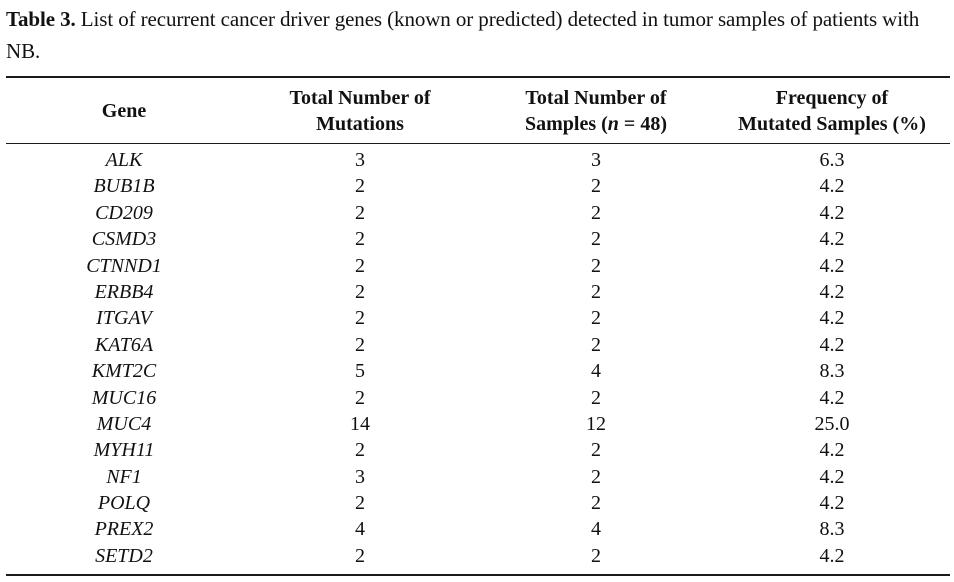 The width and height of the screenshot is (954, 582). Describe the element at coordinates (832, 124) in the screenshot. I see `header-frequency-line2: Mutated Samples (%)` at that location.